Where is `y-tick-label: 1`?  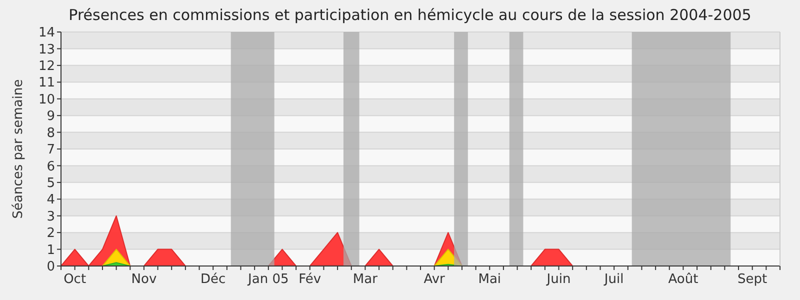 y-tick-label: 1 is located at coordinates (50, 250).